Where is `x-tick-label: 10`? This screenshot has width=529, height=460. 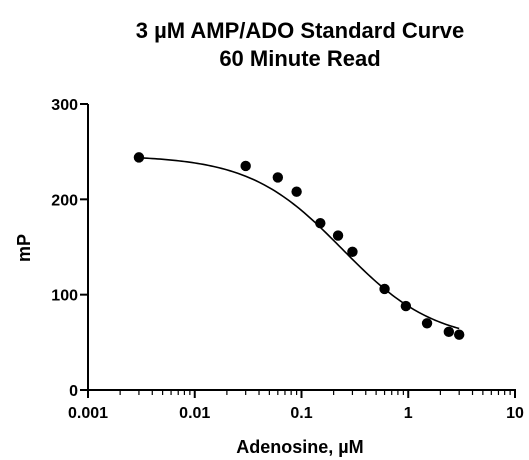
x-tick-label: 10 is located at coordinates (515, 413).